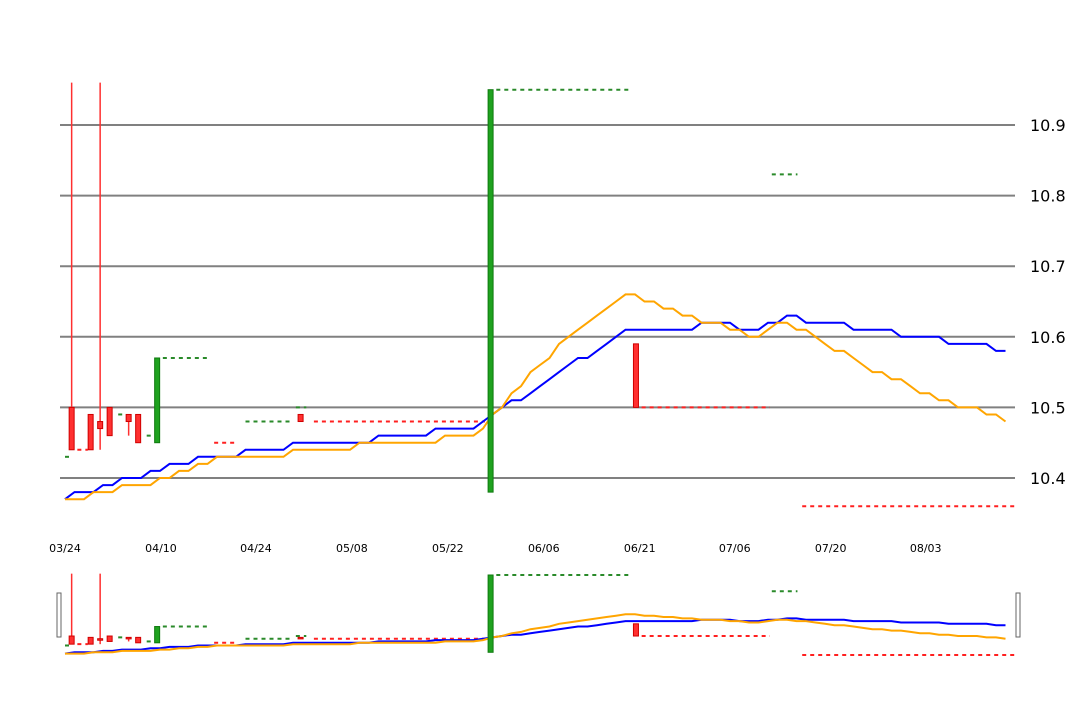 Image resolution: width=1080 pixels, height=720 pixels. What do you see at coordinates (1048, 125) in the screenshot?
I see `y-tick-label: 10.9` at bounding box center [1048, 125].